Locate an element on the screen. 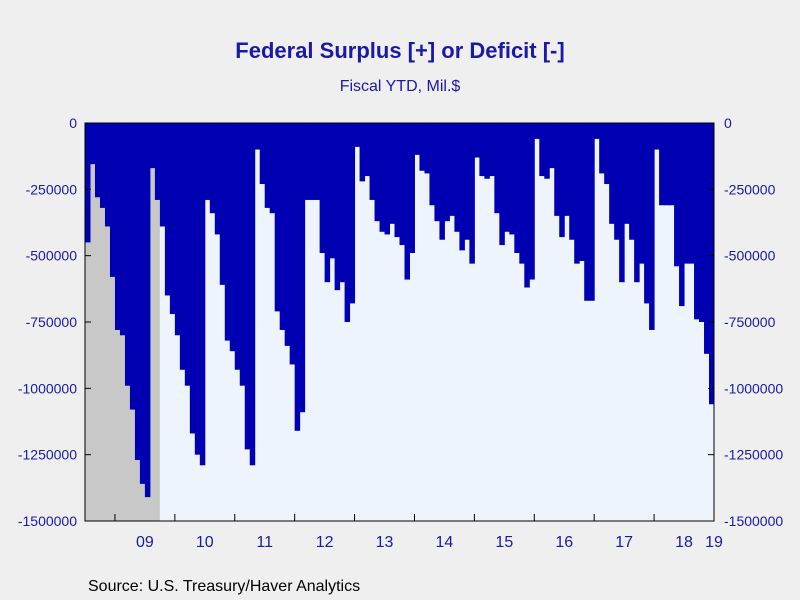 This screenshot has width=800, height=600. y-tick-label-left: -1000000 is located at coordinates (47, 388).